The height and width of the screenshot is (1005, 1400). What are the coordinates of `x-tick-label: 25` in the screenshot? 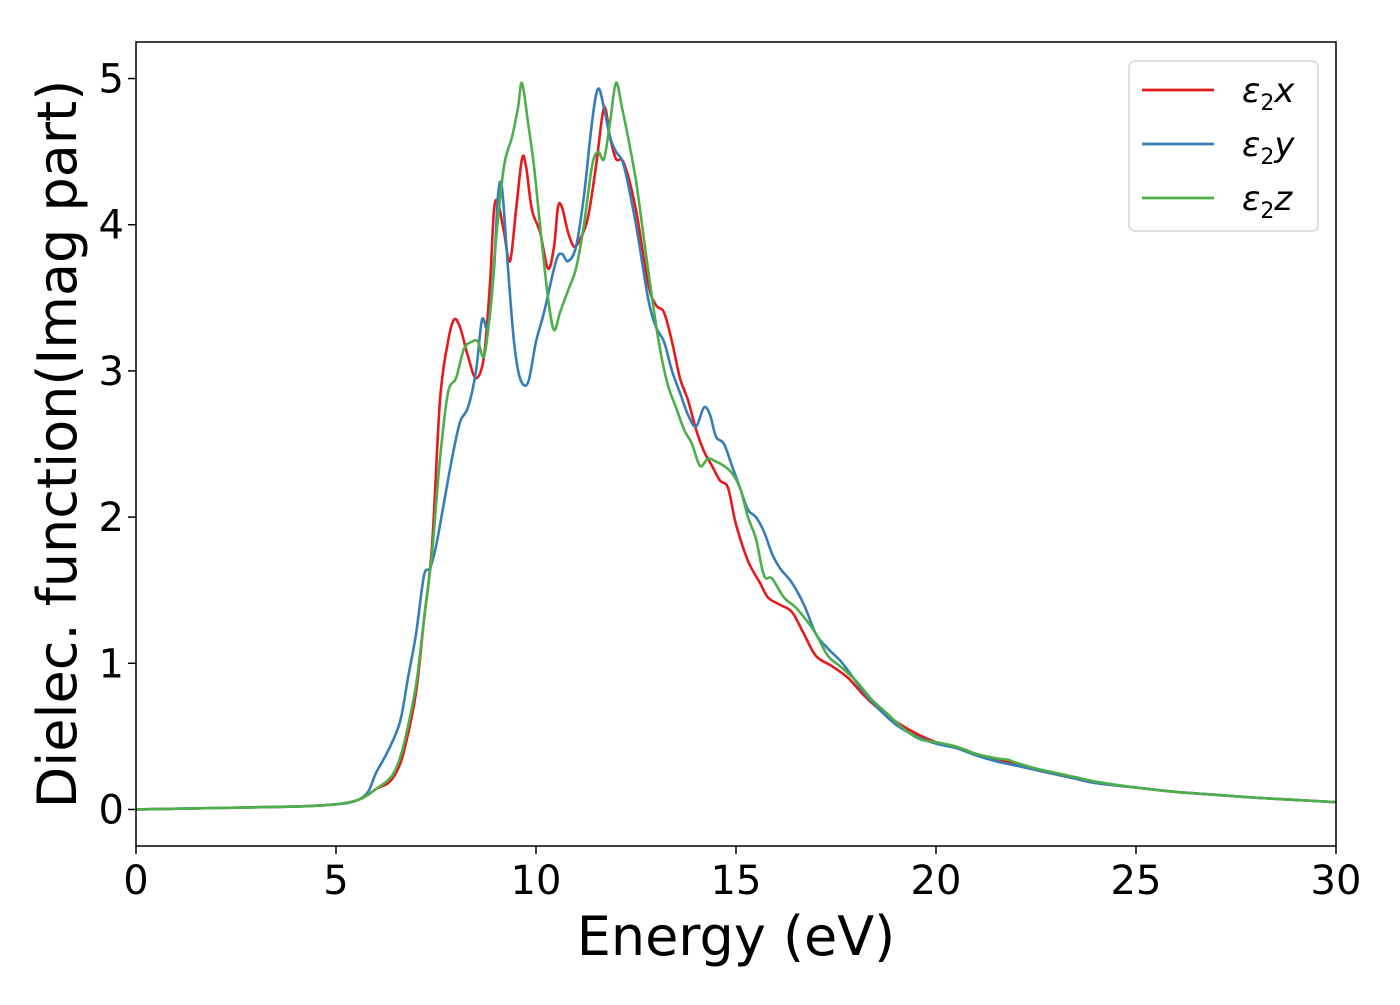 It's located at (1136, 881).